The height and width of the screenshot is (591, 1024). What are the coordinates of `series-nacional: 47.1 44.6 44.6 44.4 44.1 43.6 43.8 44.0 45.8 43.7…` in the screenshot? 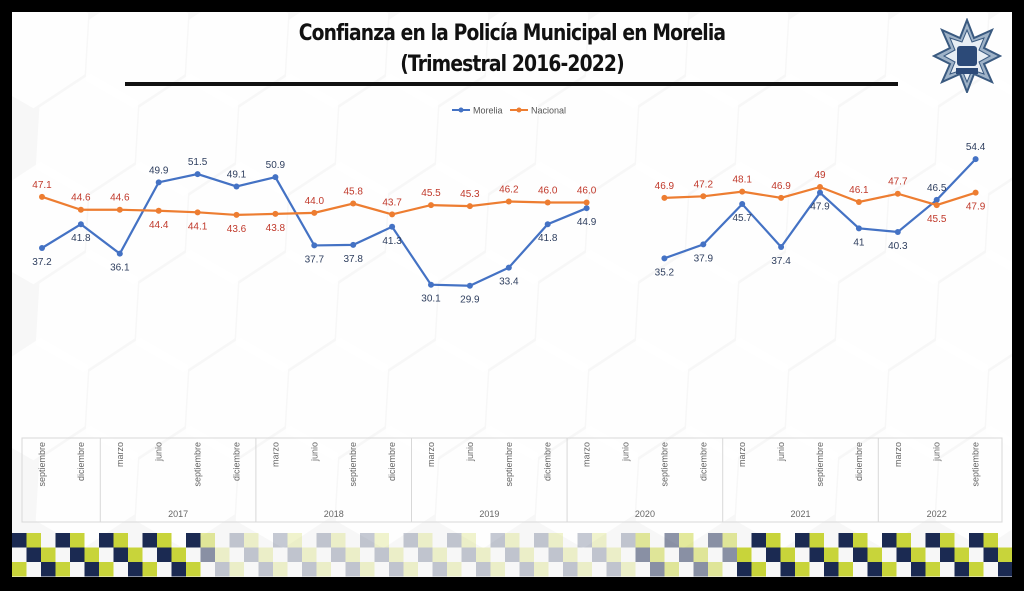 It's located at (509, 202).